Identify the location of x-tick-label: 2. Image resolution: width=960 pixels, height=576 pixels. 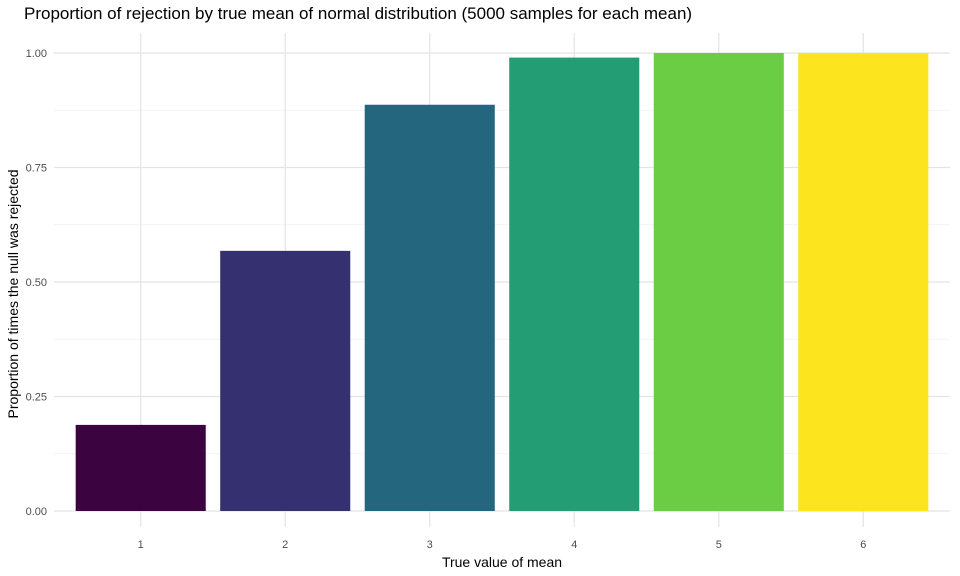
(285, 545).